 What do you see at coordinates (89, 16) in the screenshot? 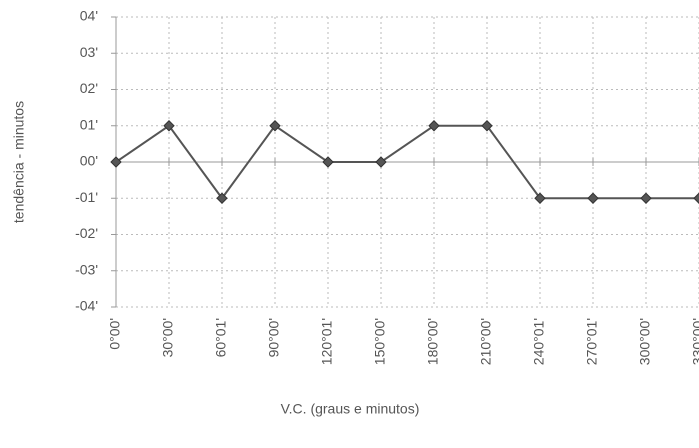
I see `y-tick-label: 04'` at bounding box center [89, 16].